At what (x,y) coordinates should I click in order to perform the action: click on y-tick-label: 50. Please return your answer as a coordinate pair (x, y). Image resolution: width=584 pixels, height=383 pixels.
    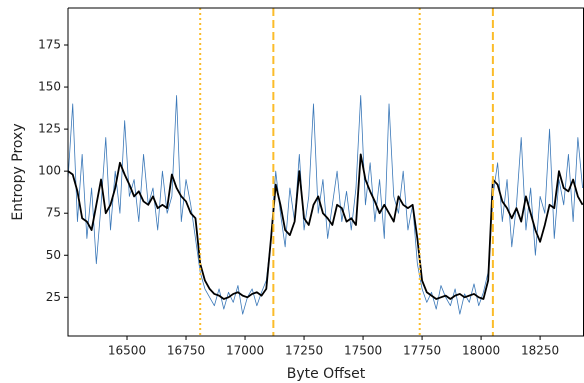
    Looking at the image, I should click on (53, 255).